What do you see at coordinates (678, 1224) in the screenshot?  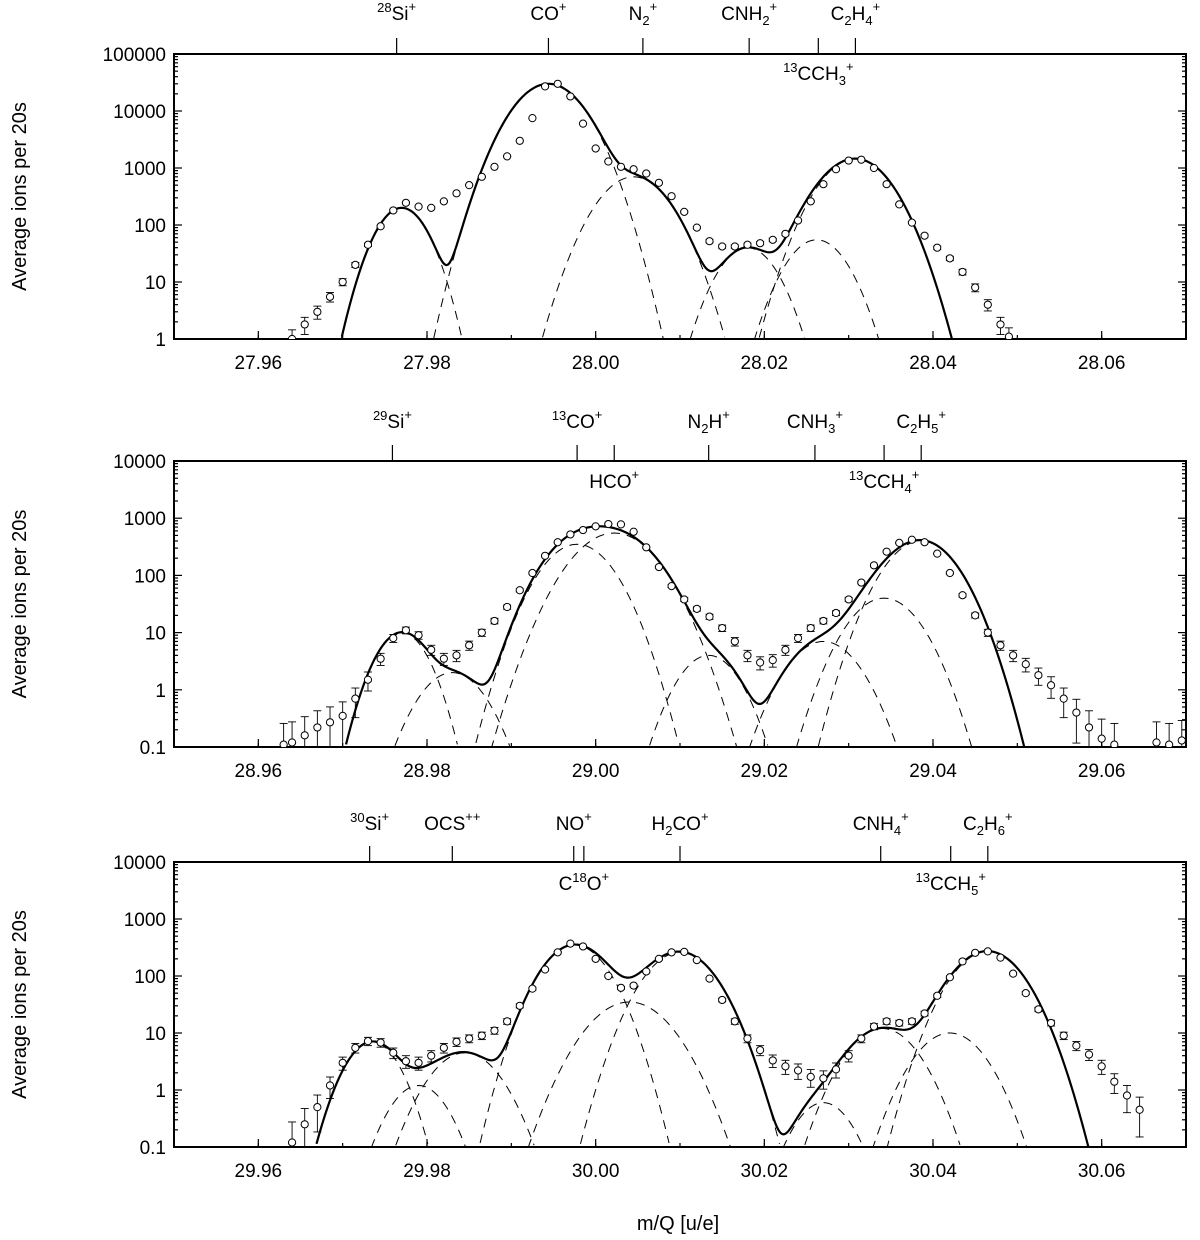 I see `x-axis-label: m/Q [u/e]` at bounding box center [678, 1224].